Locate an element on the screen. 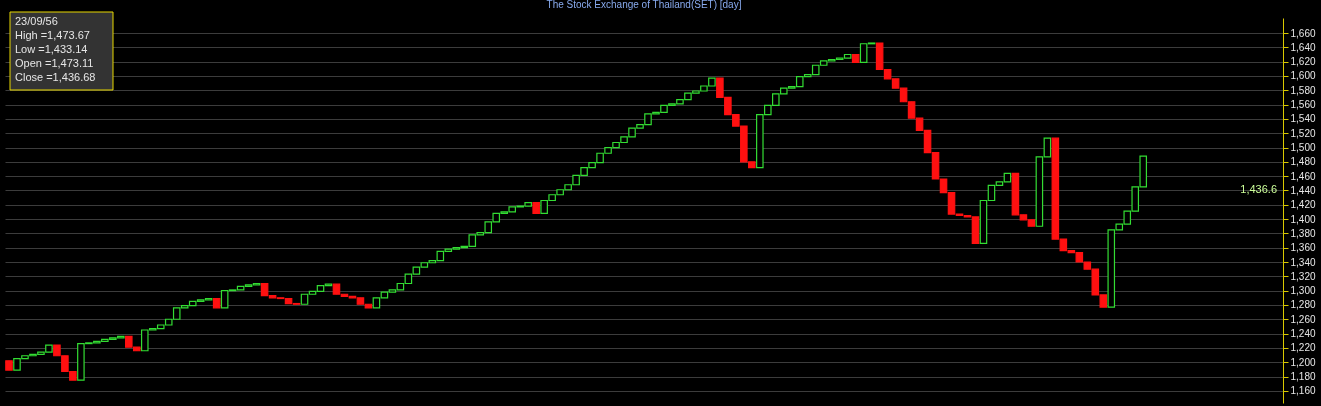  y-tick-label: 1,500 is located at coordinates (1303, 148).